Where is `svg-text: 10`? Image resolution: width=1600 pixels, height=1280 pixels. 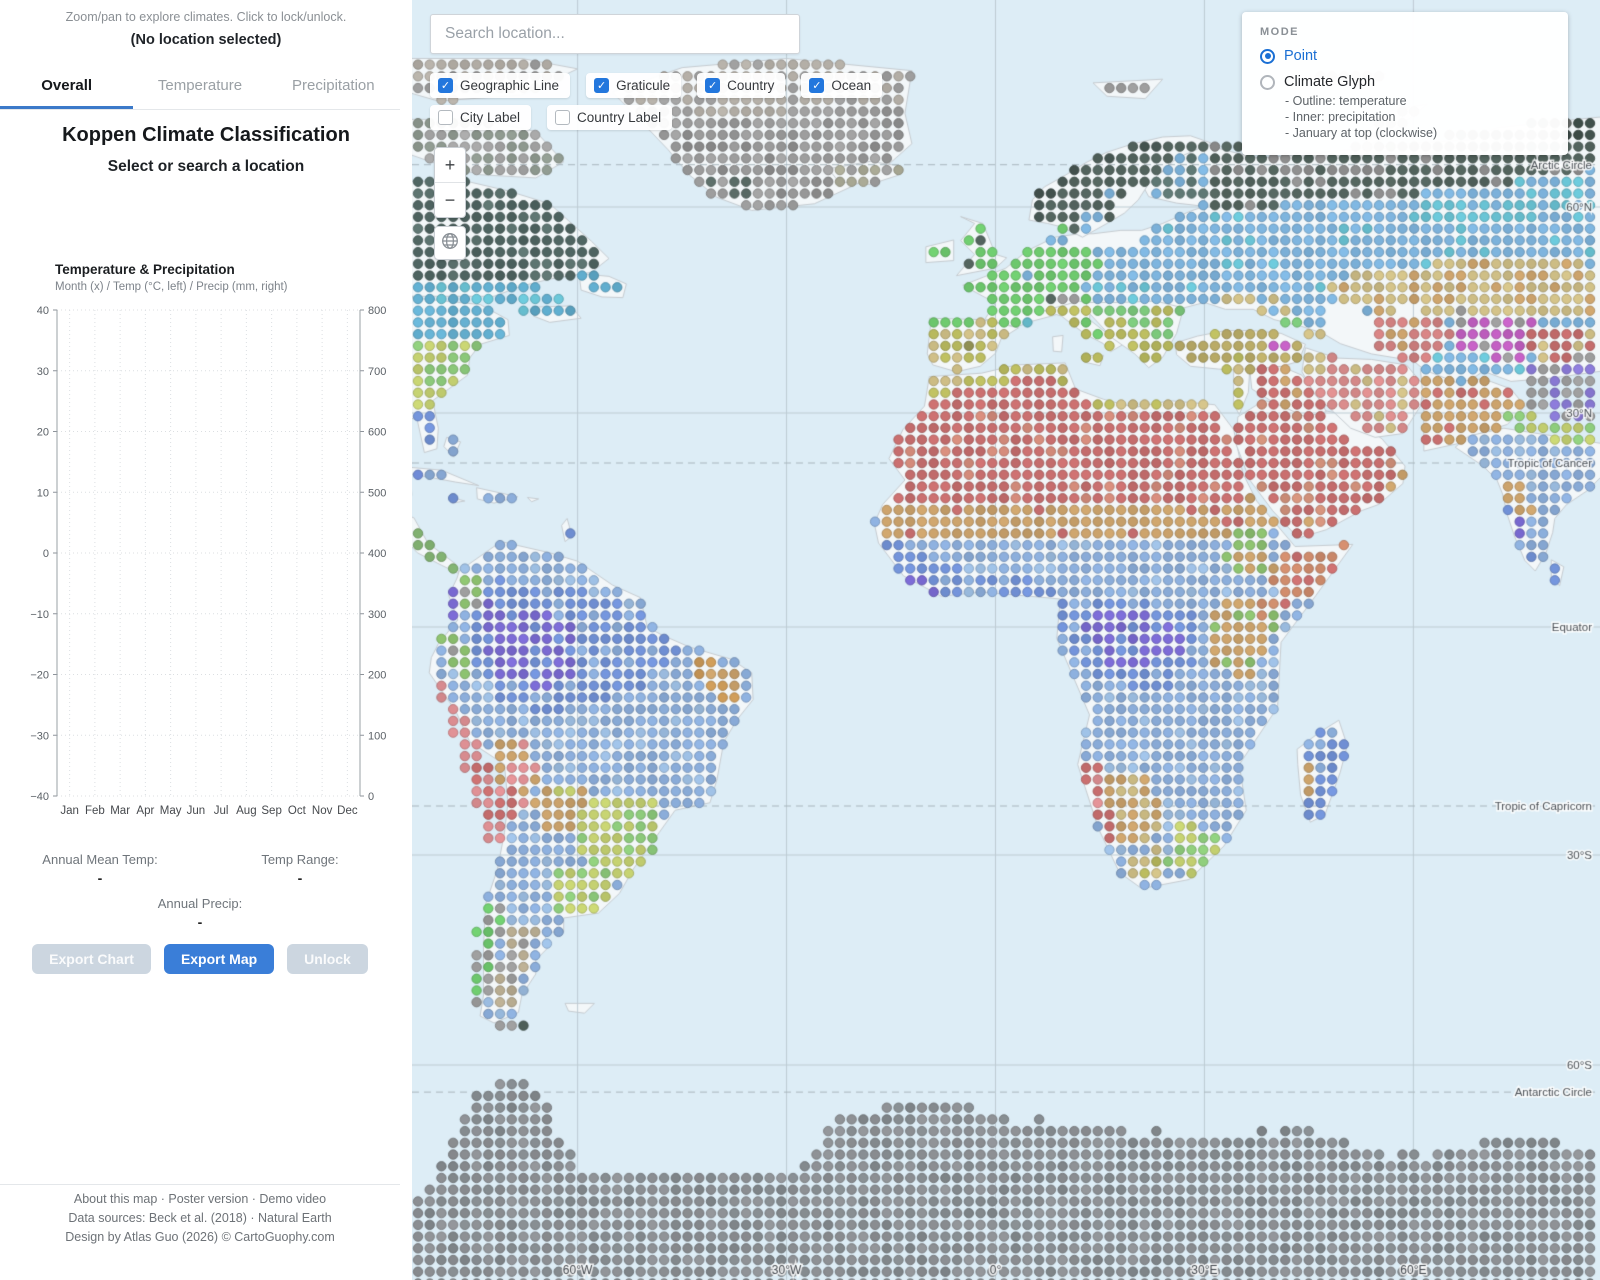 svg-text: 10 is located at coordinates (43, 493).